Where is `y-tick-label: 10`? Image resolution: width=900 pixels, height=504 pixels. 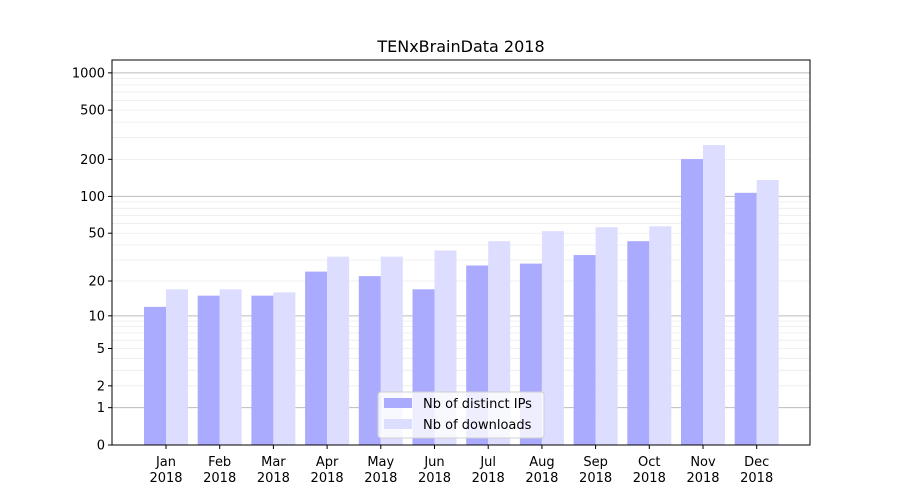 y-tick-label: 10 is located at coordinates (96, 316).